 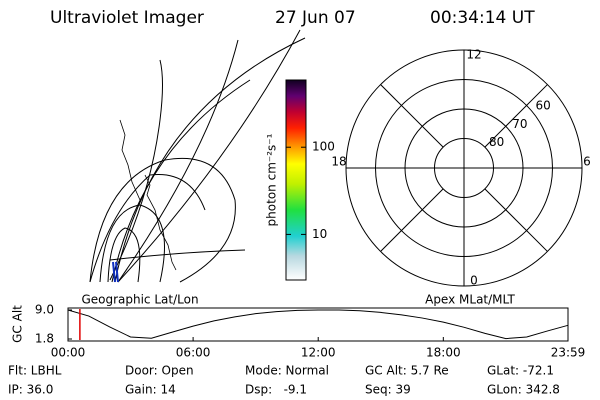 I want to click on info-field: Flt: LBHL, so click(x=35, y=371).